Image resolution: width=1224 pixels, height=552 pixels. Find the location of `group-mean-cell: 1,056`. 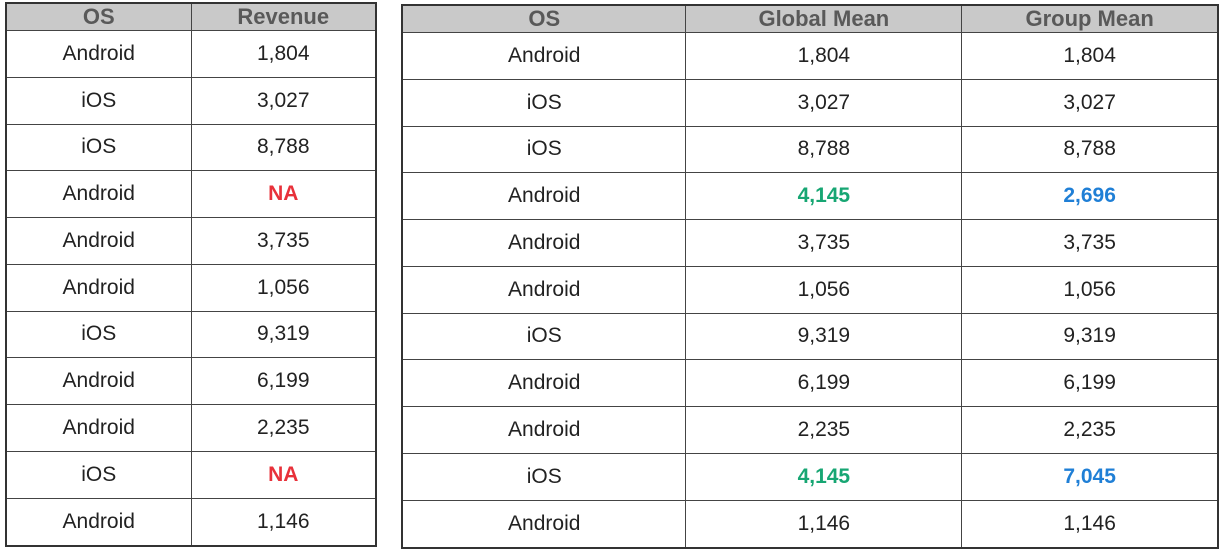

group-mean-cell: 1,056 is located at coordinates (1090, 289).